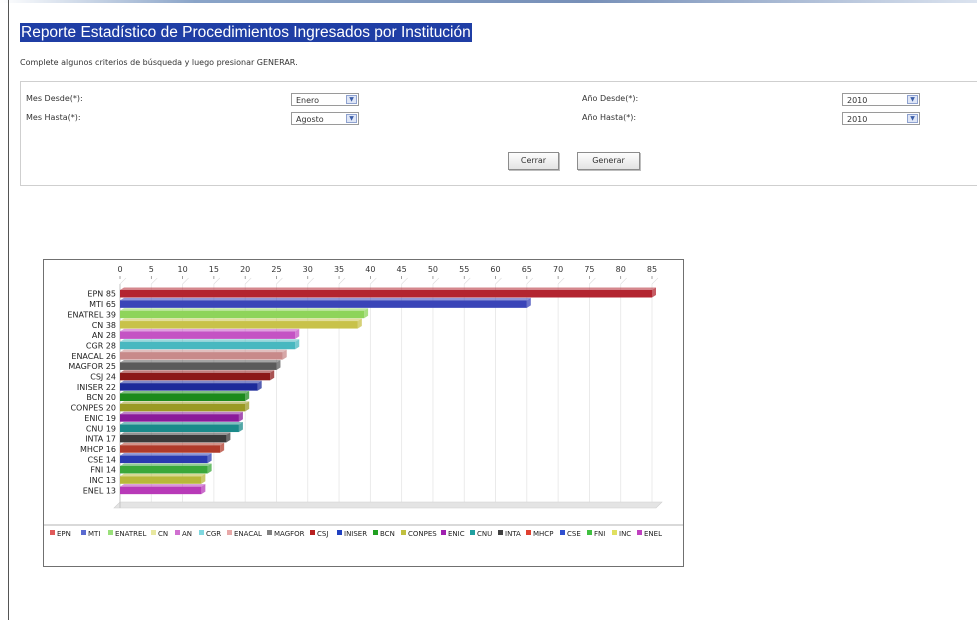 The width and height of the screenshot is (977, 620). Describe the element at coordinates (625, 534) in the screenshot. I see `legend-label: INC` at that location.